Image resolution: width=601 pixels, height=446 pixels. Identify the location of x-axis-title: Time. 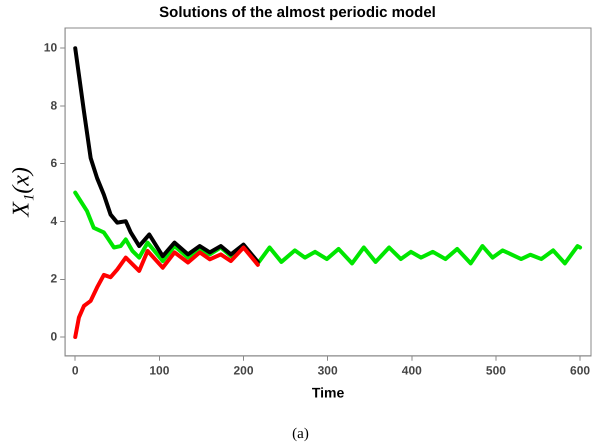
(328, 392).